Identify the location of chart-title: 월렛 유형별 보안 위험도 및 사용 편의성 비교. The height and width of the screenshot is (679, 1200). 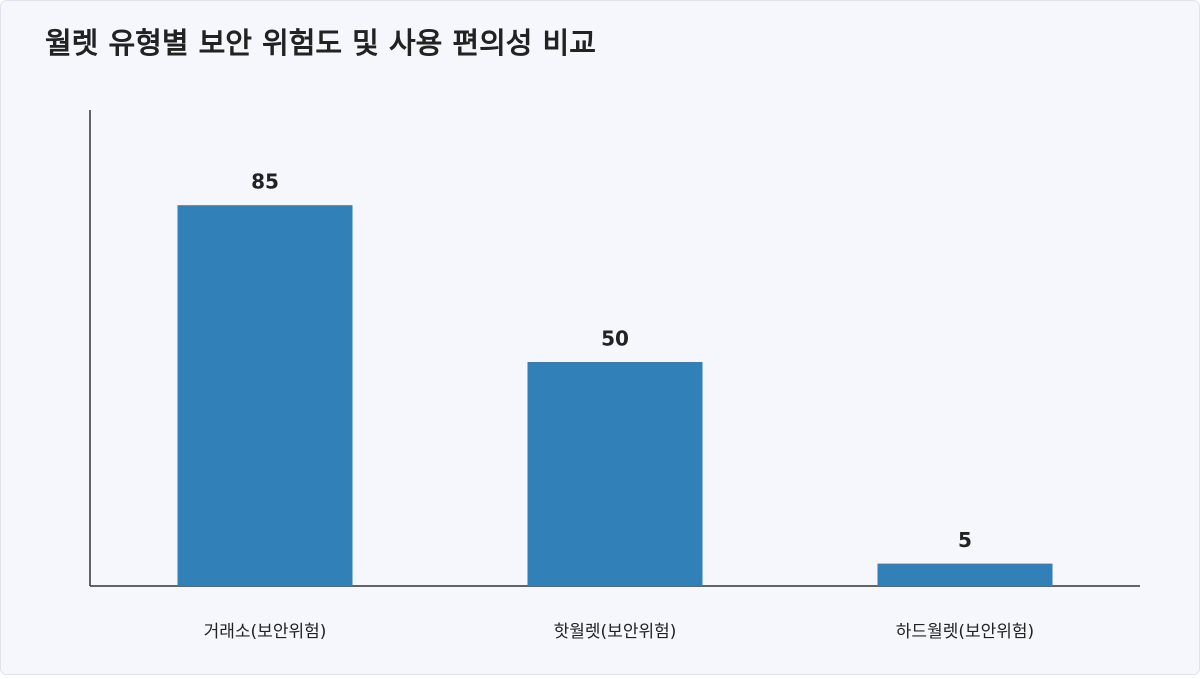
(320, 43).